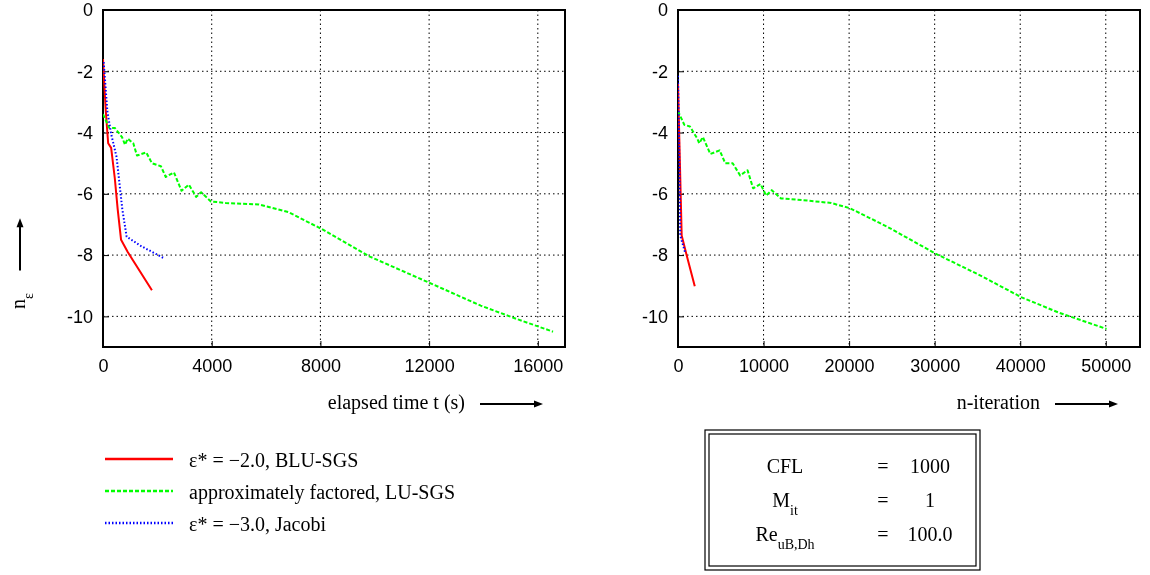 The width and height of the screenshot is (1150, 575). What do you see at coordinates (212, 365) in the screenshot?
I see `x-tick-label: 4000` at bounding box center [212, 365].